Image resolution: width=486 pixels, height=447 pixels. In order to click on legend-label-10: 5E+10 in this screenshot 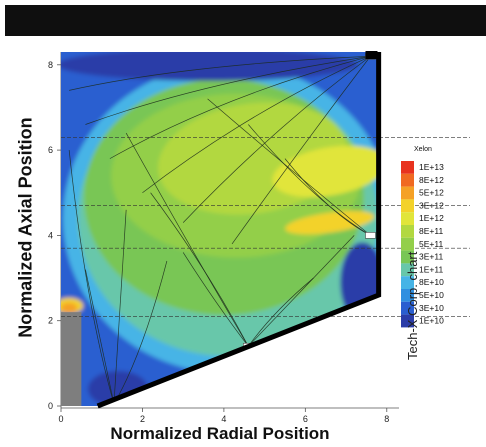, I will do `click(431, 295)`.